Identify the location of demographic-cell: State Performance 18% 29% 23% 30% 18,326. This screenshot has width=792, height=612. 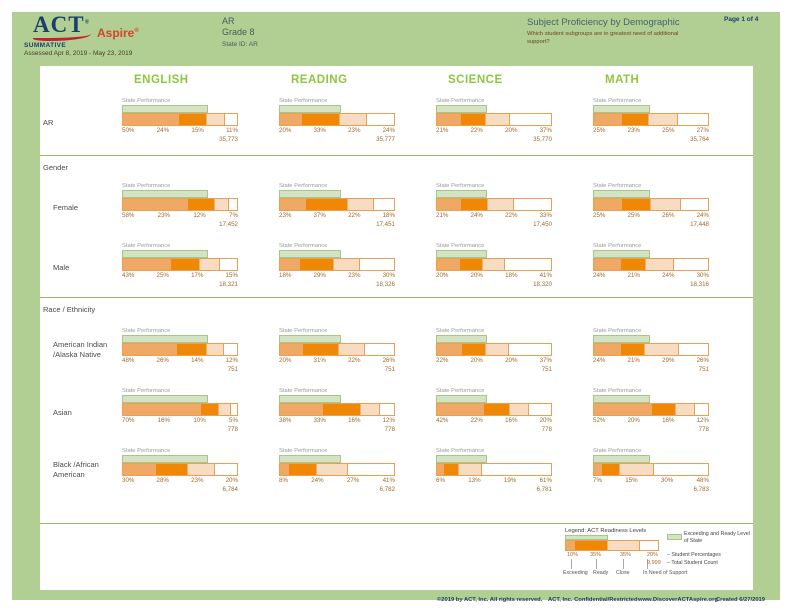
(337, 266).